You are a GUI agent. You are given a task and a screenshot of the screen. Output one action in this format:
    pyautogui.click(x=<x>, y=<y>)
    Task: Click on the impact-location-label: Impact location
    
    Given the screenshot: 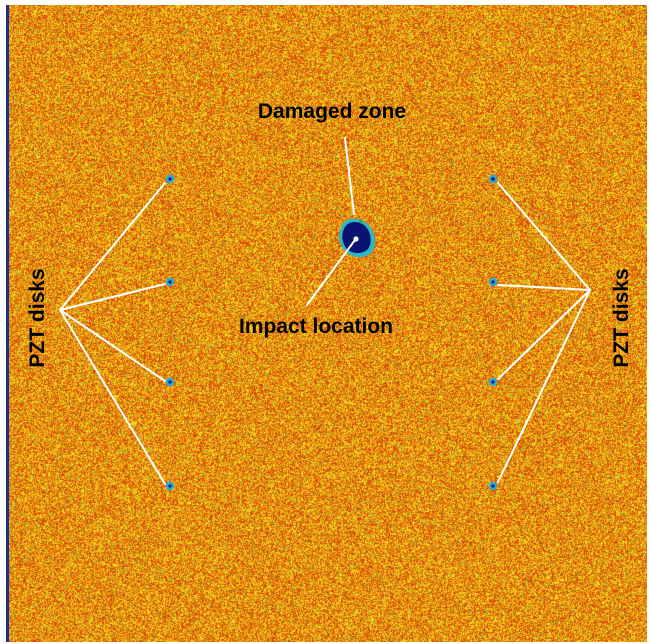 What is the action you would take?
    pyautogui.click(x=316, y=326)
    